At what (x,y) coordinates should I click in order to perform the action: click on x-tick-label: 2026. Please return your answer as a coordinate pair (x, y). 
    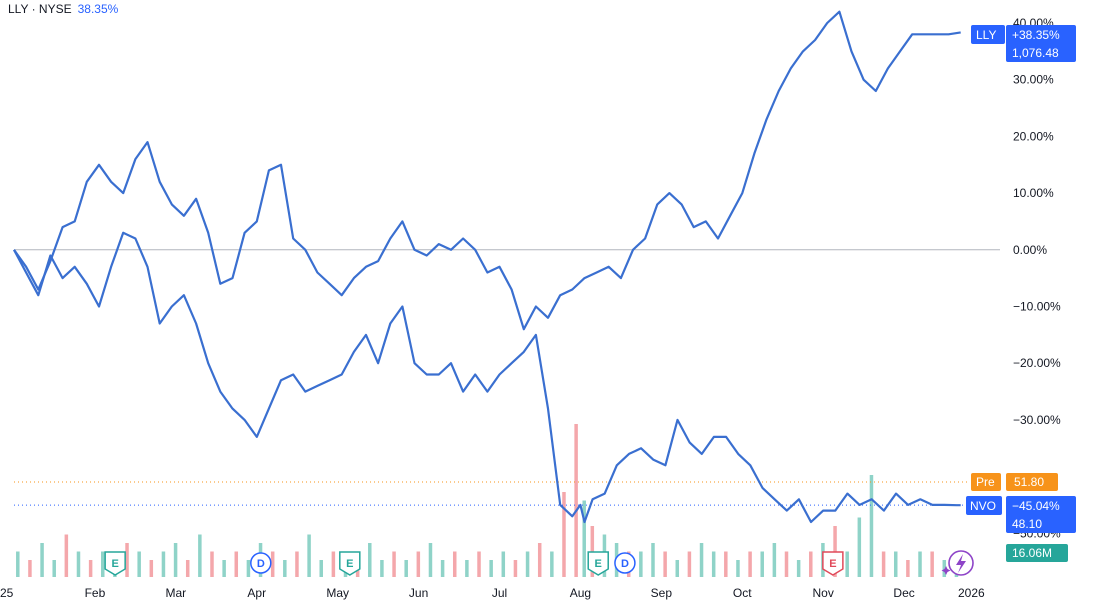
    Looking at the image, I should click on (971, 593).